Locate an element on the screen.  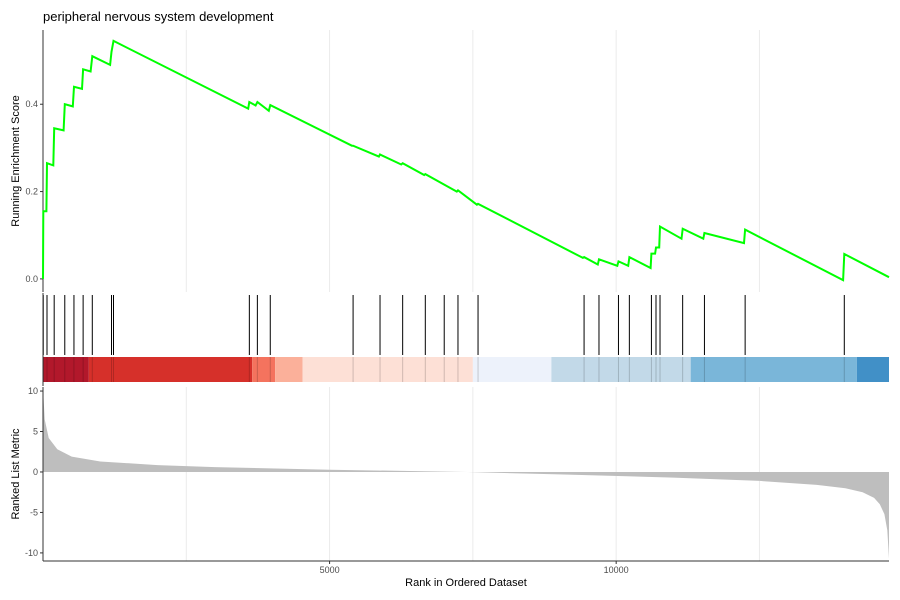
rank-color-bands is located at coordinates (465, 369).